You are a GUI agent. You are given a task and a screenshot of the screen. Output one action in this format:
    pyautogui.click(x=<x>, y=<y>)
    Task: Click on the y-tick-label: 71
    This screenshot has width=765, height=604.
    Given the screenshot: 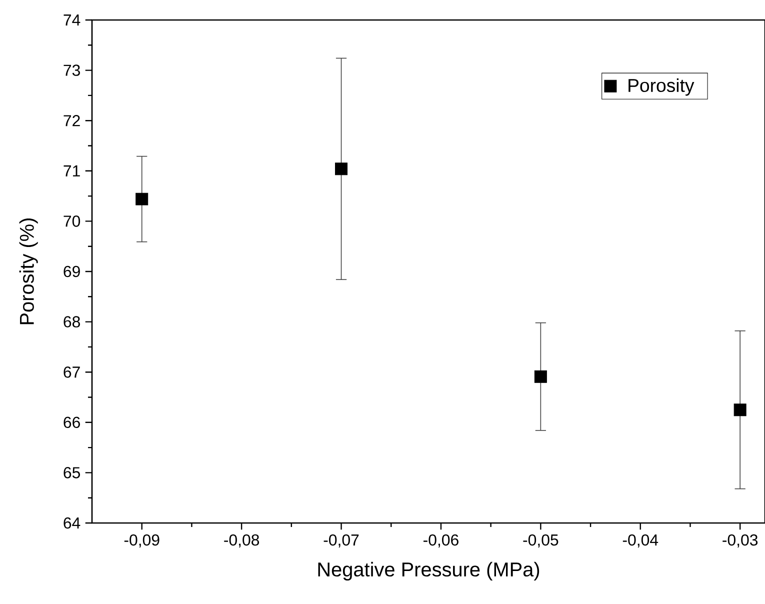 What is the action you would take?
    pyautogui.click(x=72, y=170)
    